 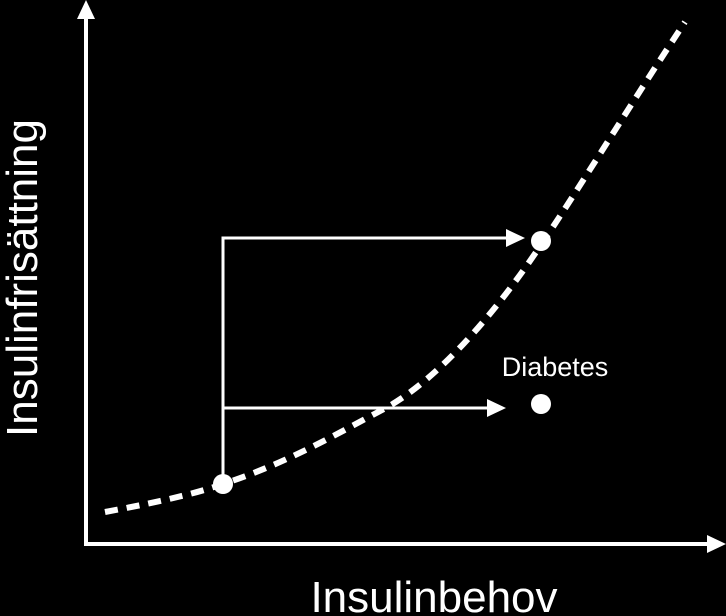 I want to click on x-axis-arrowhead, so click(x=716, y=544).